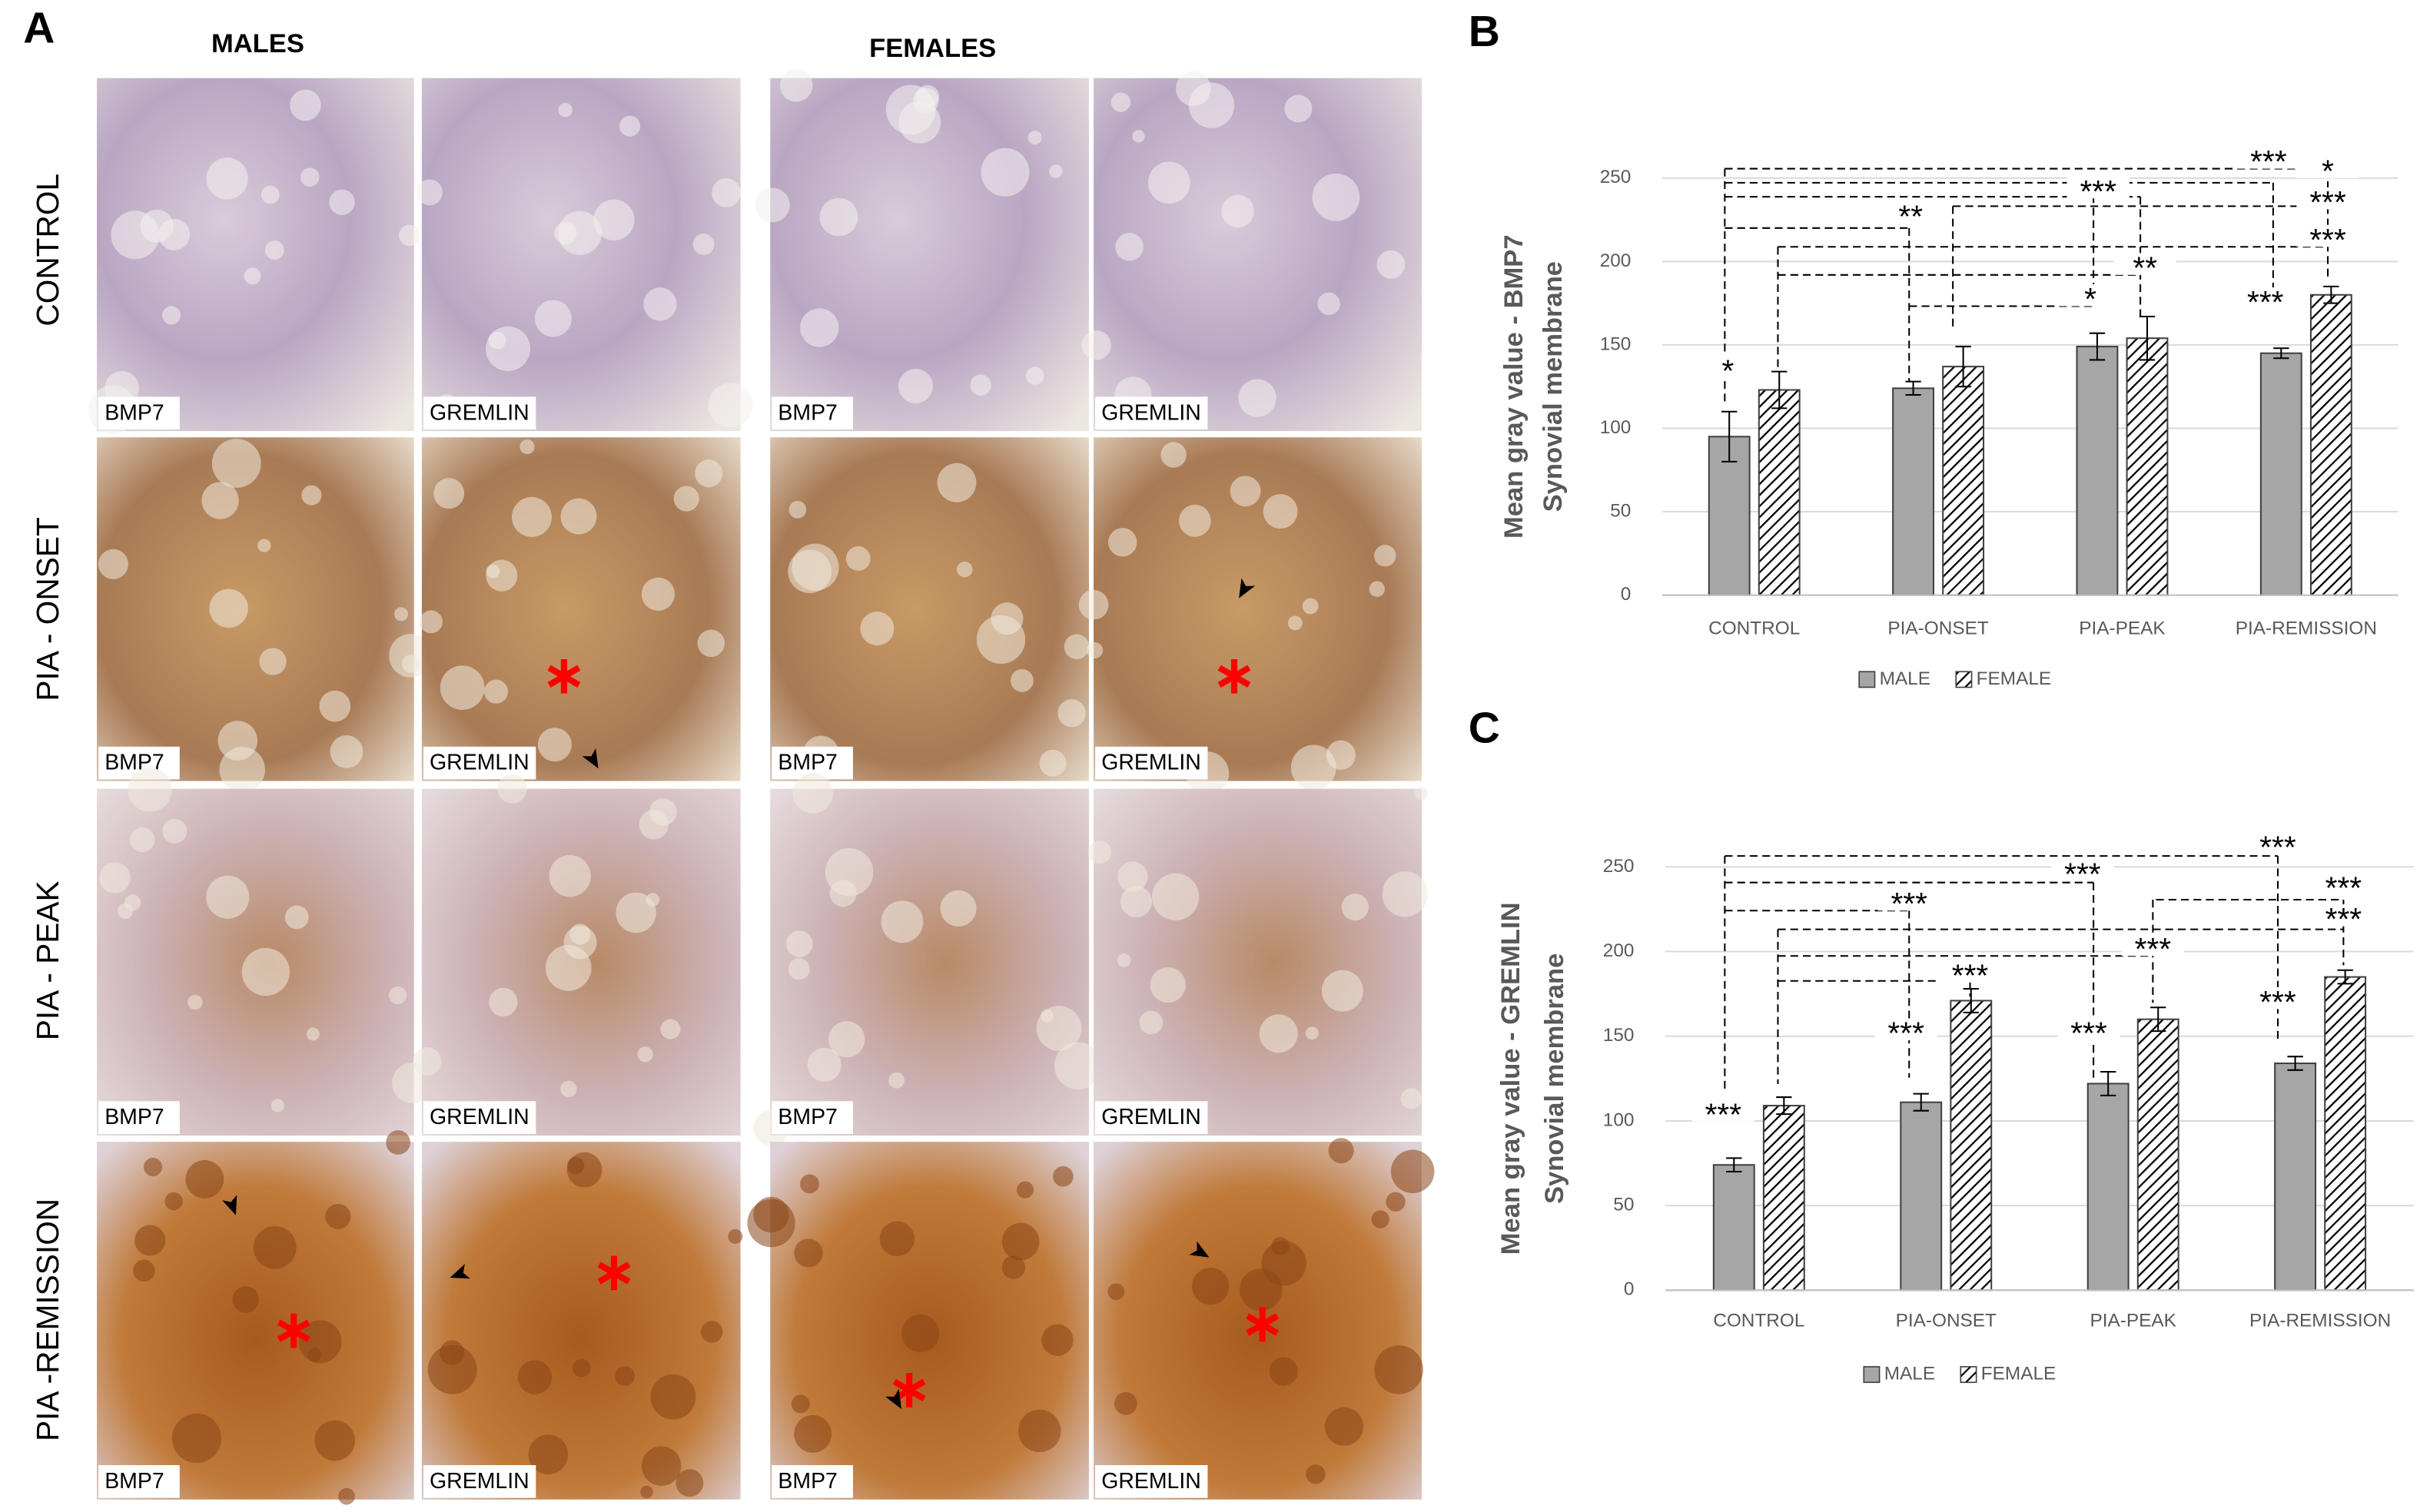  Describe the element at coordinates (893, 1399) in the screenshot. I see `arrow` at that location.